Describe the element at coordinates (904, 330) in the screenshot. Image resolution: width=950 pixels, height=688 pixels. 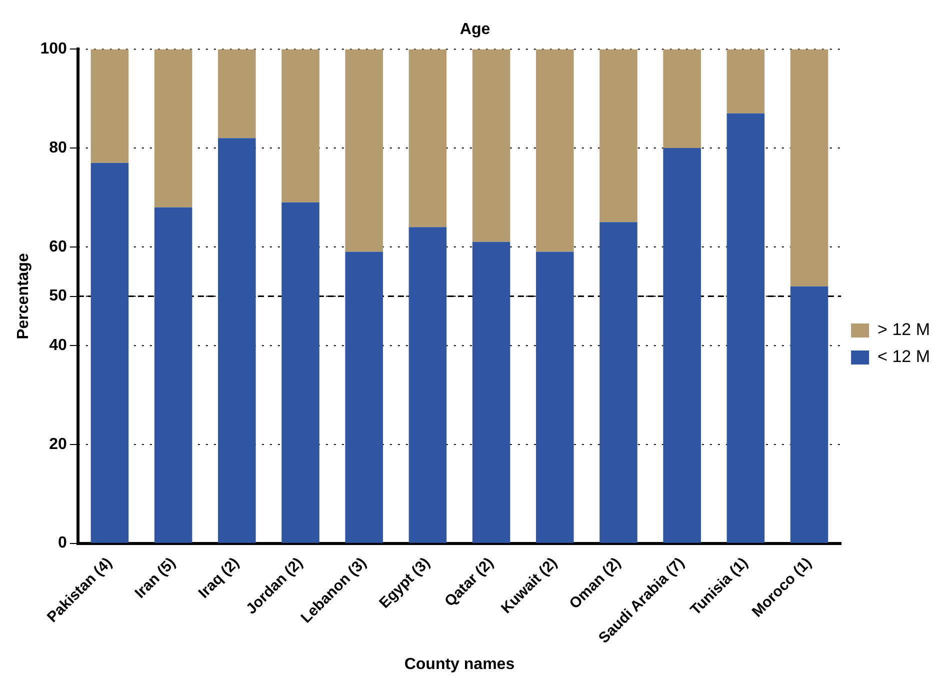
I see `legend-label: > 12 M` at that location.